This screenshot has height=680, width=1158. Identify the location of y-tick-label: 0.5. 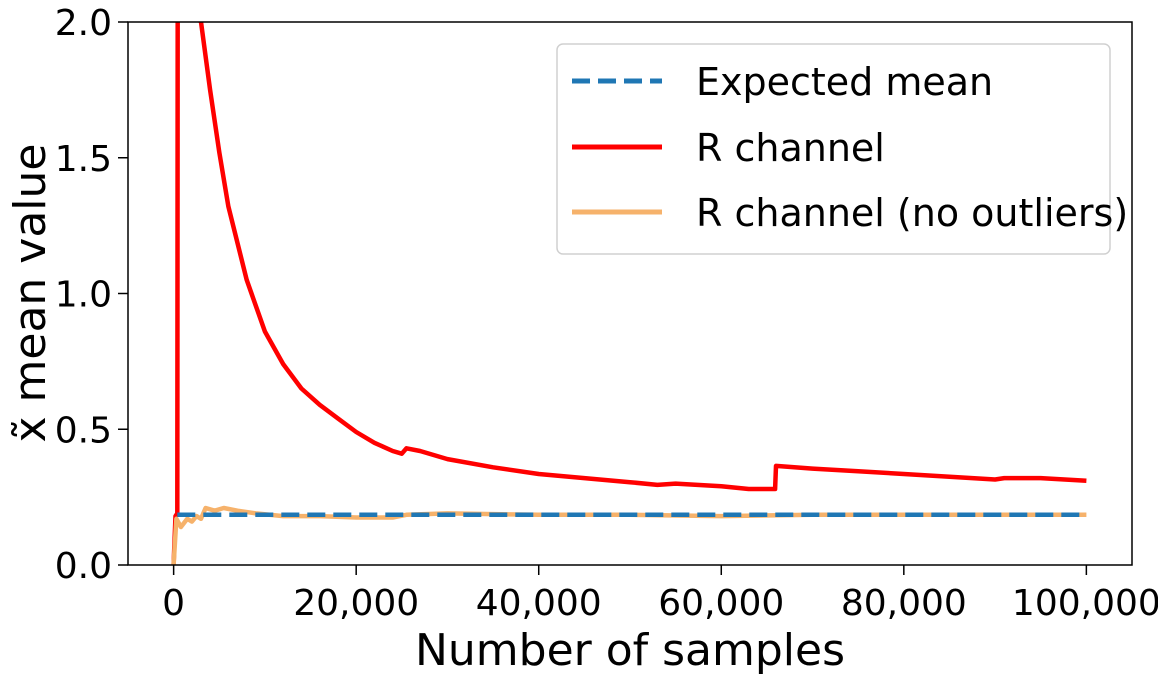
(83, 430).